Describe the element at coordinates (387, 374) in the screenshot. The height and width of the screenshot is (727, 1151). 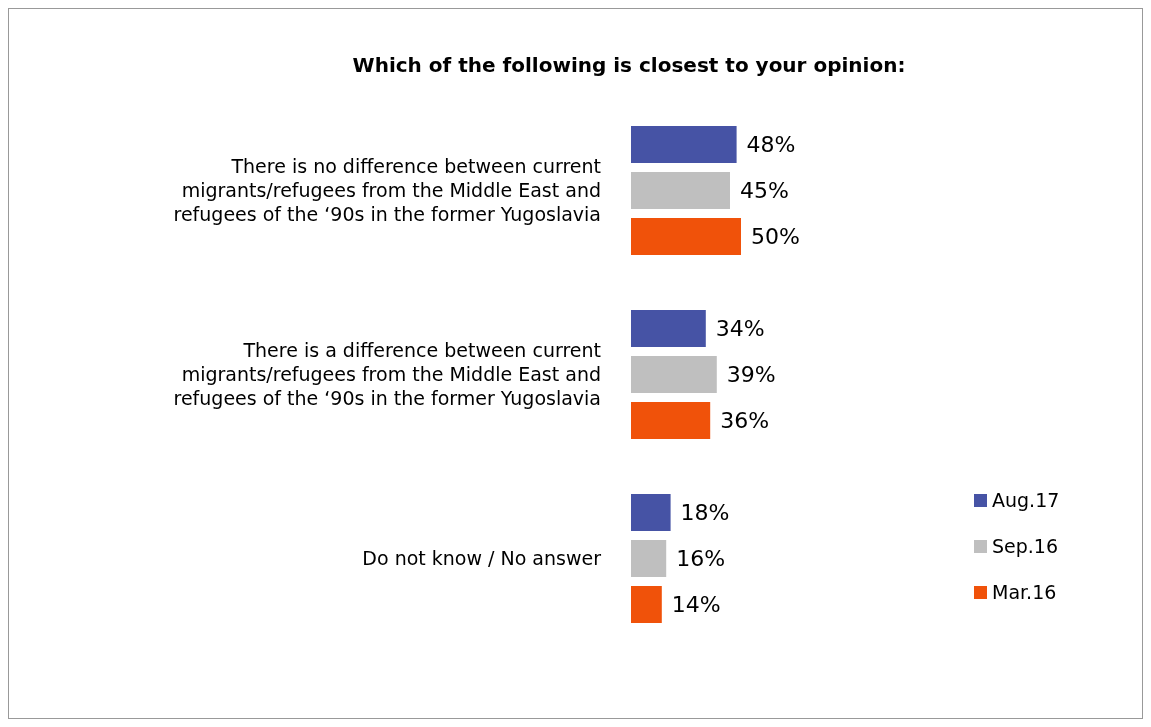
I see `y-tick-label: There is a difference between current migrants/refugees from the Middle East and refugees of the ‘90s in the former Yugoslavia` at that location.